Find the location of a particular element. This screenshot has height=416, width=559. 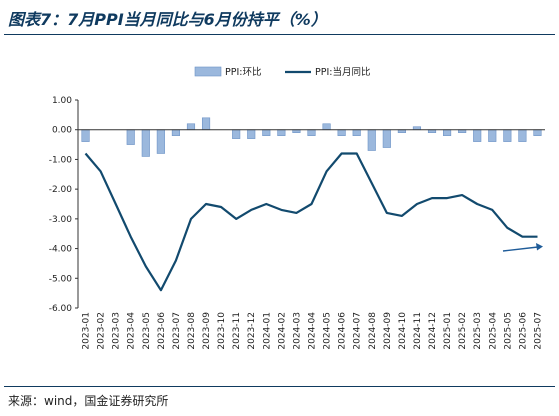

y-tick-label: 0.00 is located at coordinates (62, 131).